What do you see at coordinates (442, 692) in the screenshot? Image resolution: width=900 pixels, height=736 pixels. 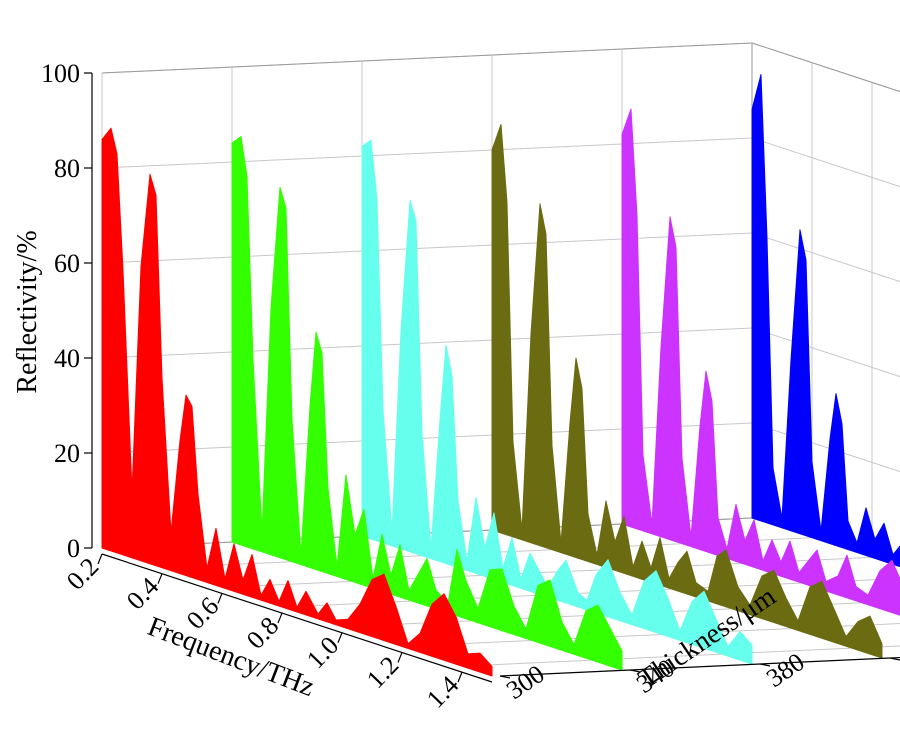 I see `x-tick-label: 1.4` at bounding box center [442, 692].